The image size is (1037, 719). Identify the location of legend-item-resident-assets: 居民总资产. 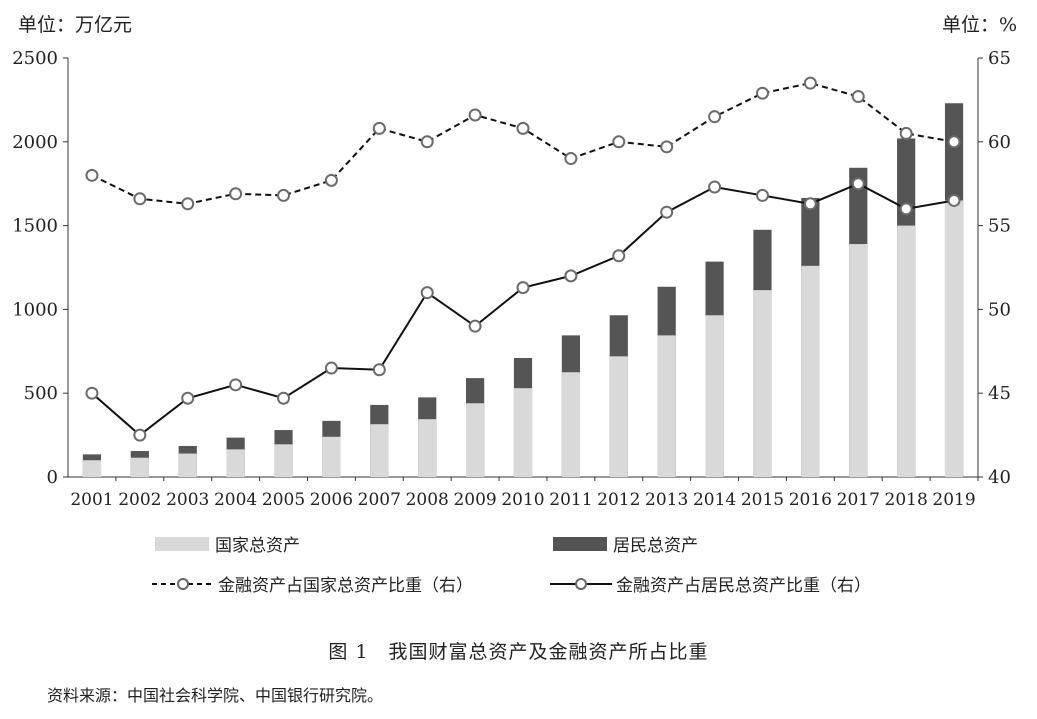
(625, 543).